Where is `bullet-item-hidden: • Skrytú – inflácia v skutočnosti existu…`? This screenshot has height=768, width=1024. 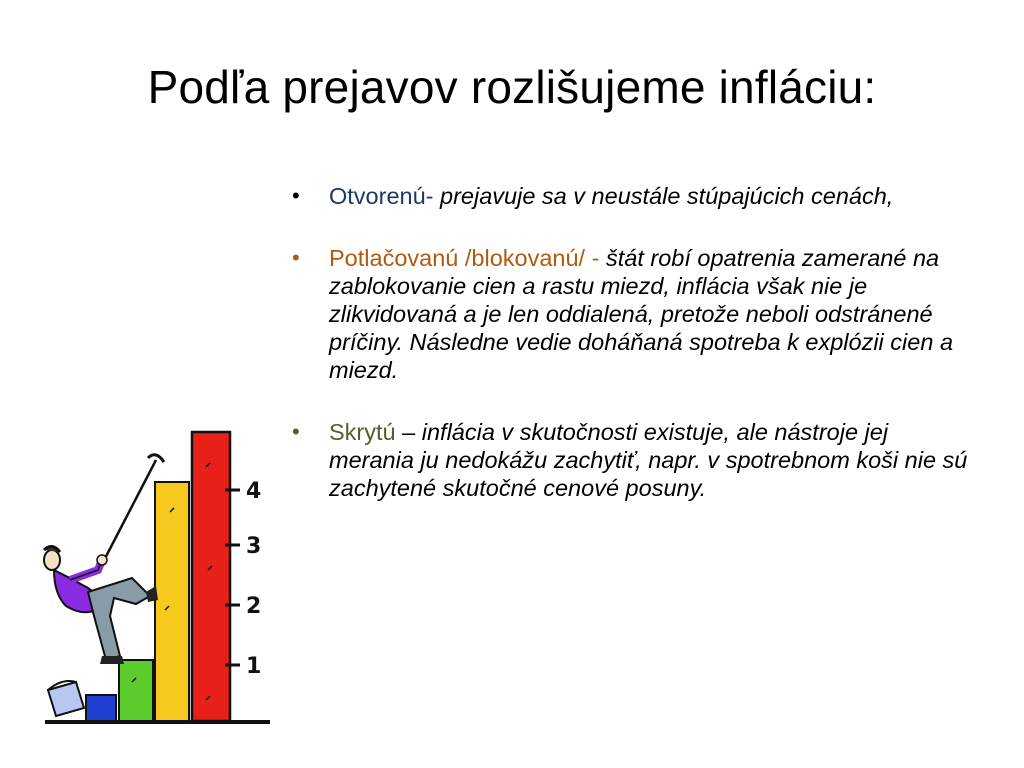
bullet-item-hidden: • Skrytú – inflácia v skutočnosti existu… is located at coordinates (632, 460).